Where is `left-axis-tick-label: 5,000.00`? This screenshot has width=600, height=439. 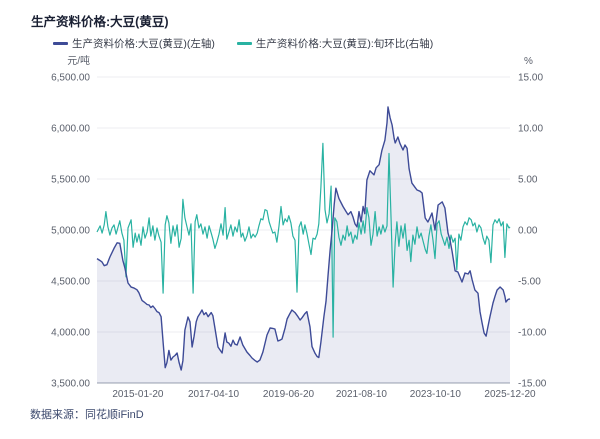 left-axis-tick-label: 5,000.00 is located at coordinates (70, 231).